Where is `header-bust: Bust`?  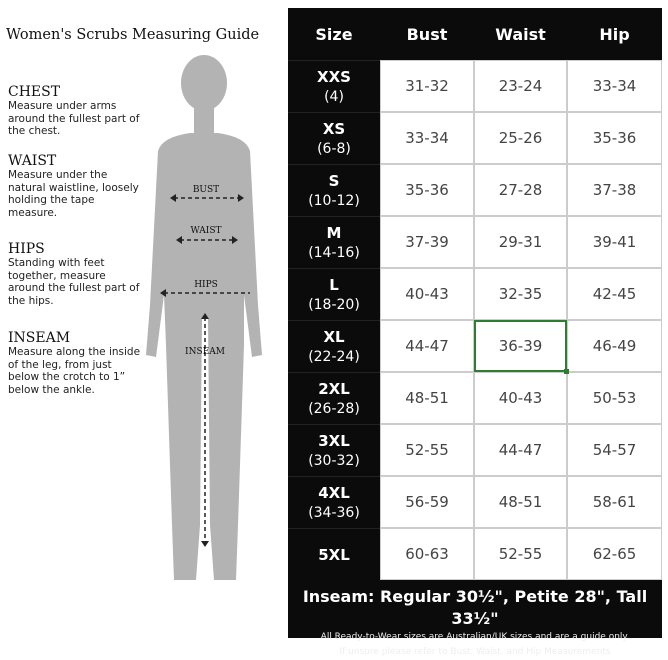 header-bust: Bust is located at coordinates (427, 34).